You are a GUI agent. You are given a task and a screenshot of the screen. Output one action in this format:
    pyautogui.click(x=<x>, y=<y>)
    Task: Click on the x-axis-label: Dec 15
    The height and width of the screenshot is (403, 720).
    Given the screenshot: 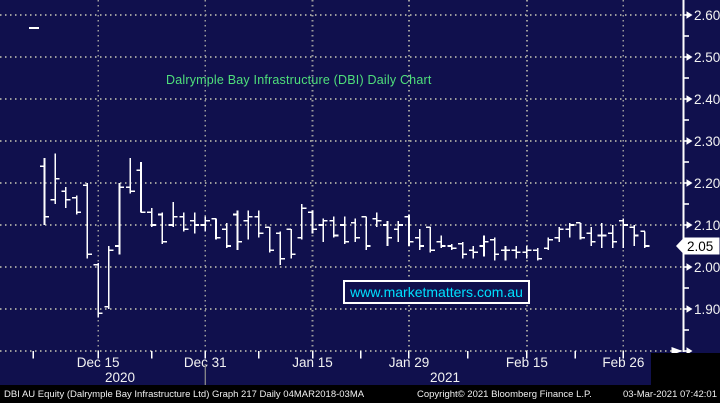 What is the action you would take?
    pyautogui.click(x=98, y=362)
    